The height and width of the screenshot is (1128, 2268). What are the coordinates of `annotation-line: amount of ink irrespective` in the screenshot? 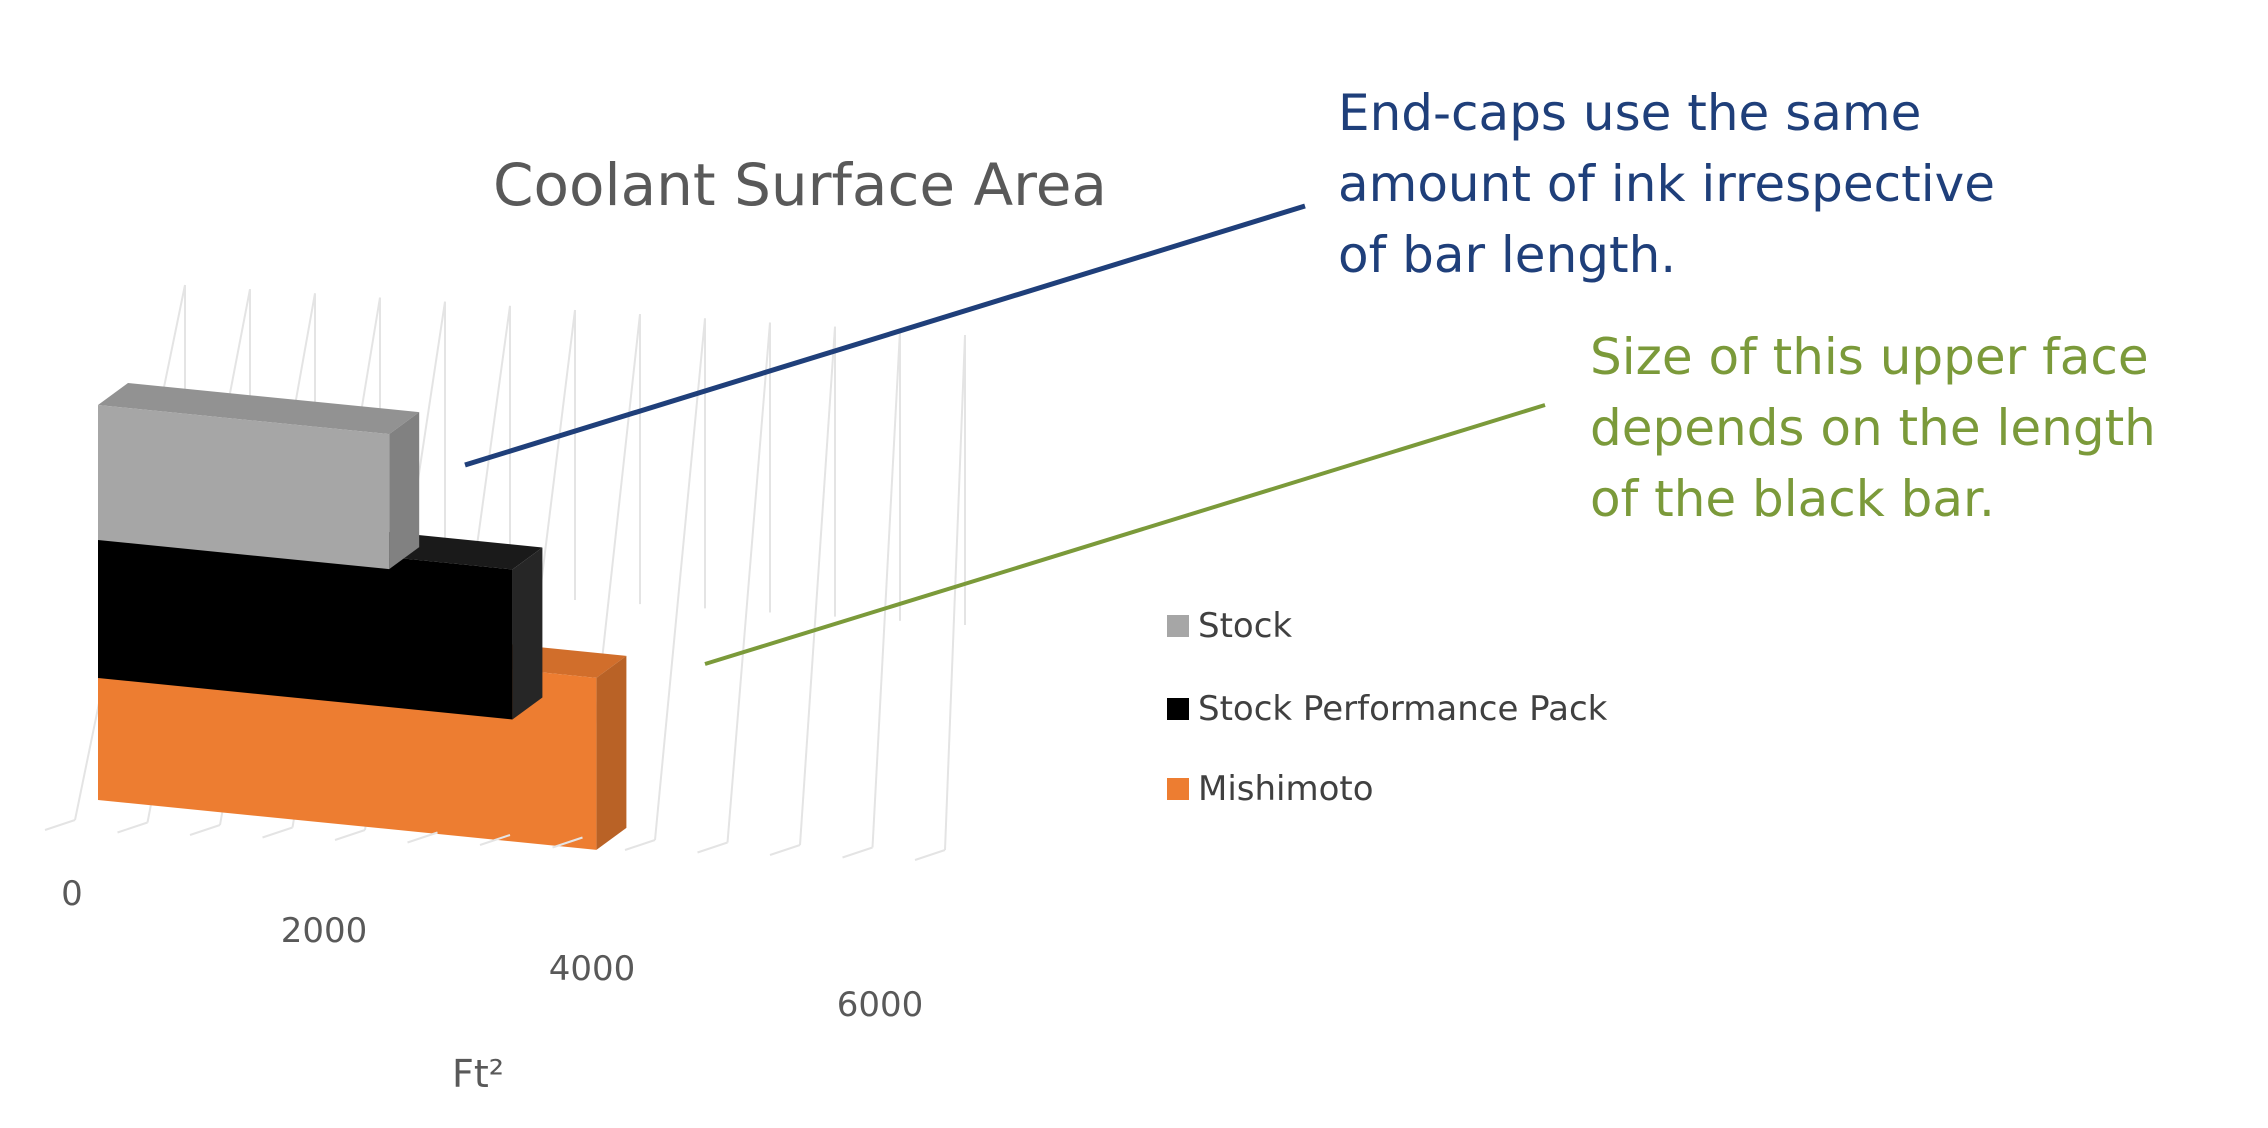 It's located at (1667, 184).